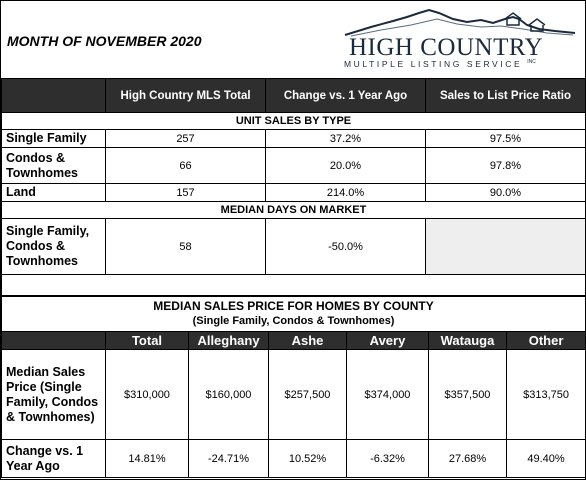 Image resolution: width=586 pixels, height=480 pixels. What do you see at coordinates (228, 458) in the screenshot?
I see `cell-change-alleghany: -24.71%` at bounding box center [228, 458].